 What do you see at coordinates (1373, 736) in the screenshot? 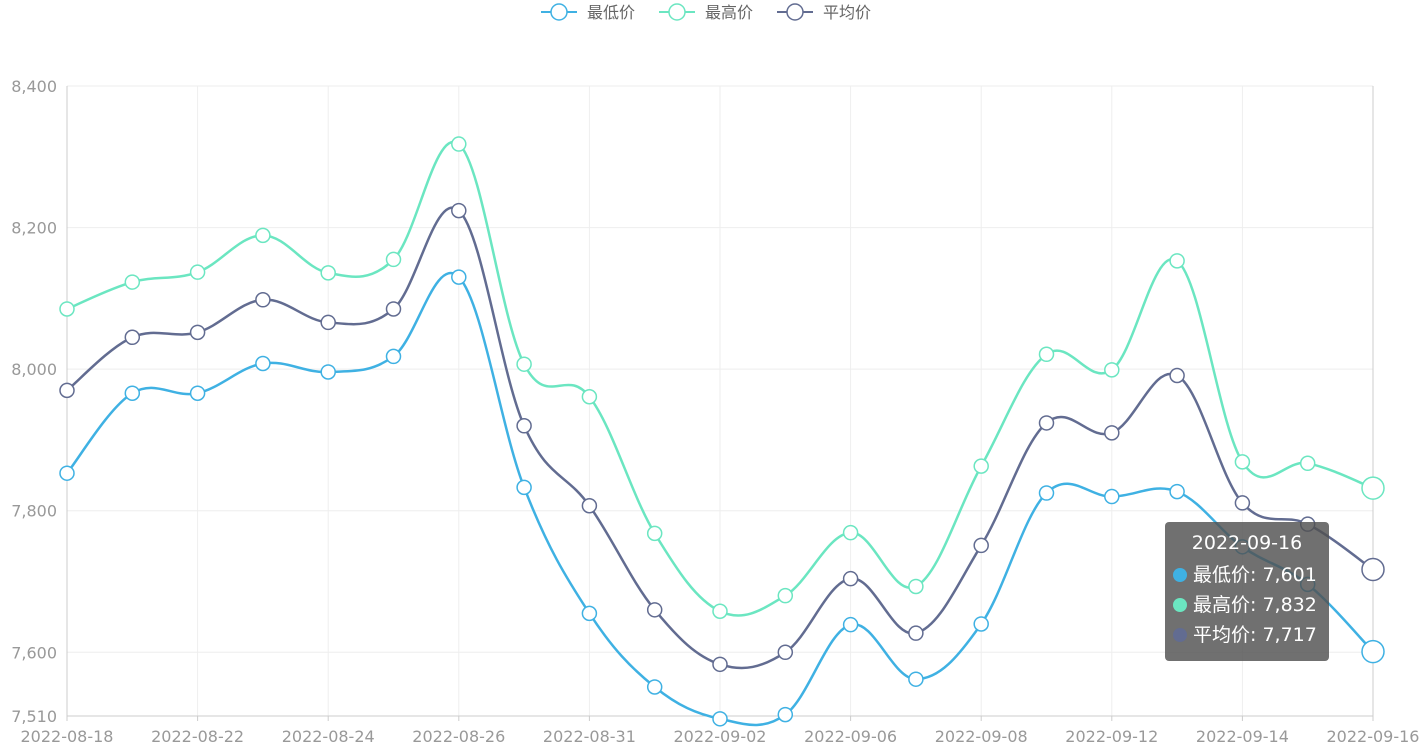
I see `x-tick-label: 2022-09-16` at bounding box center [1373, 736].